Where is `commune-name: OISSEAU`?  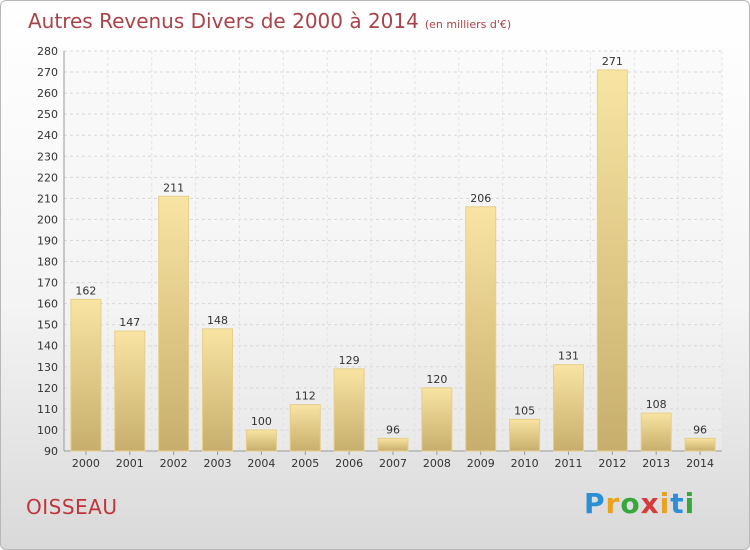
commune-name: OISSEAU is located at coordinates (72, 507).